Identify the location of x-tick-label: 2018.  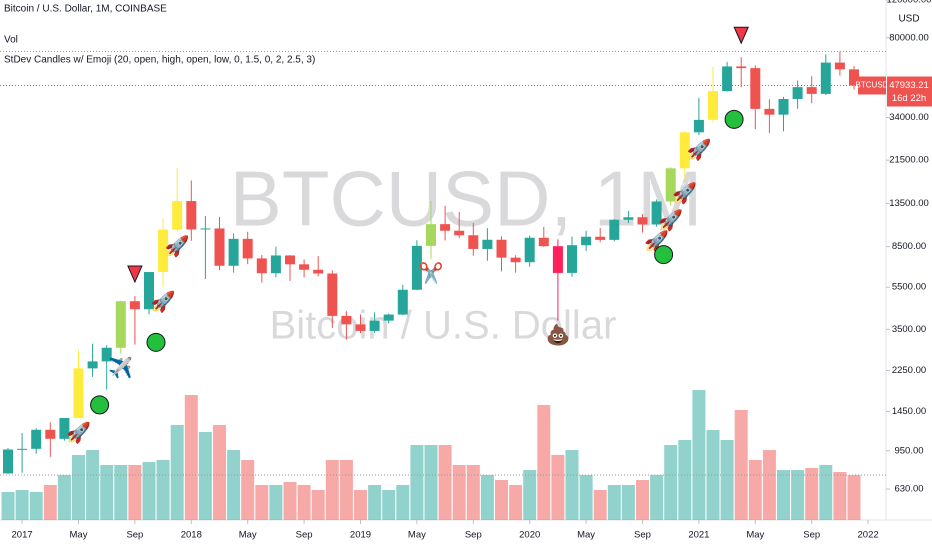
(191, 535).